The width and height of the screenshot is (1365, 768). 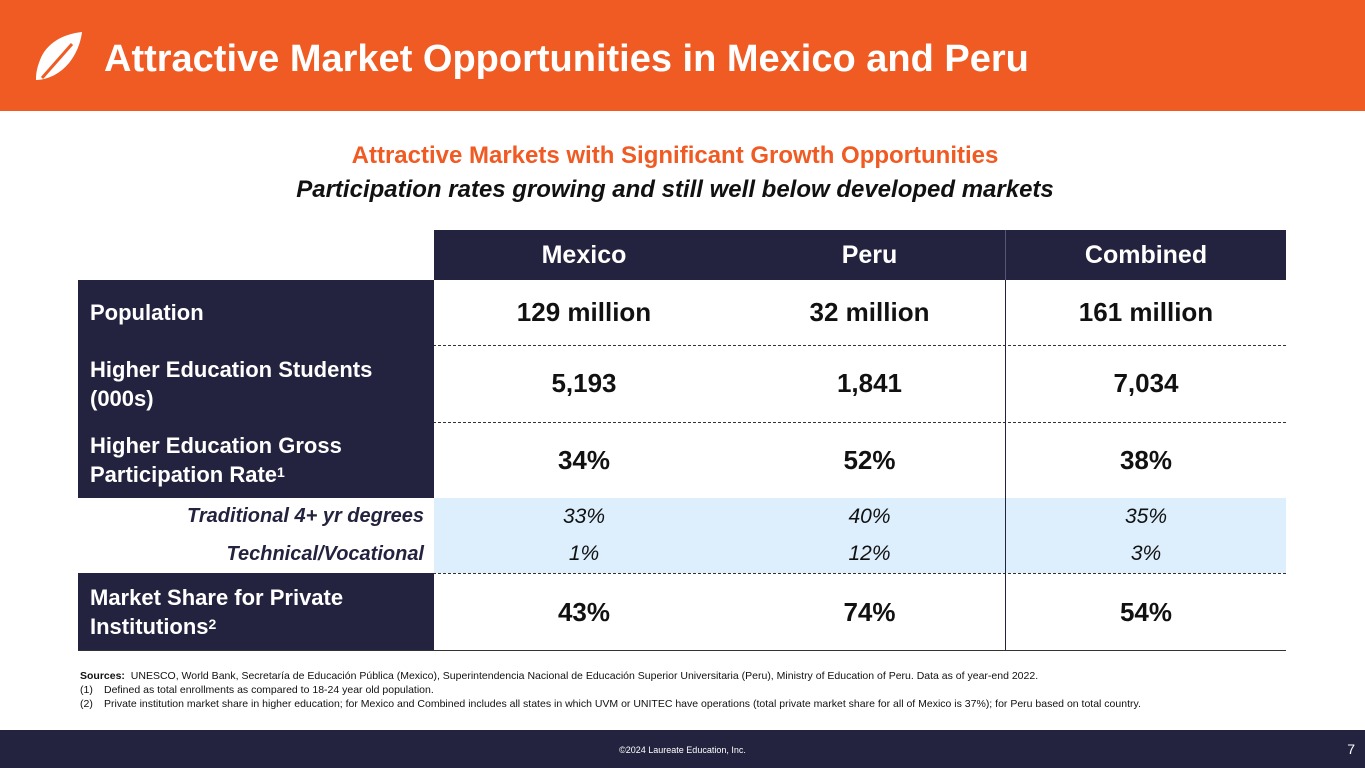 I want to click on table-cell: 54%, so click(x=1146, y=611).